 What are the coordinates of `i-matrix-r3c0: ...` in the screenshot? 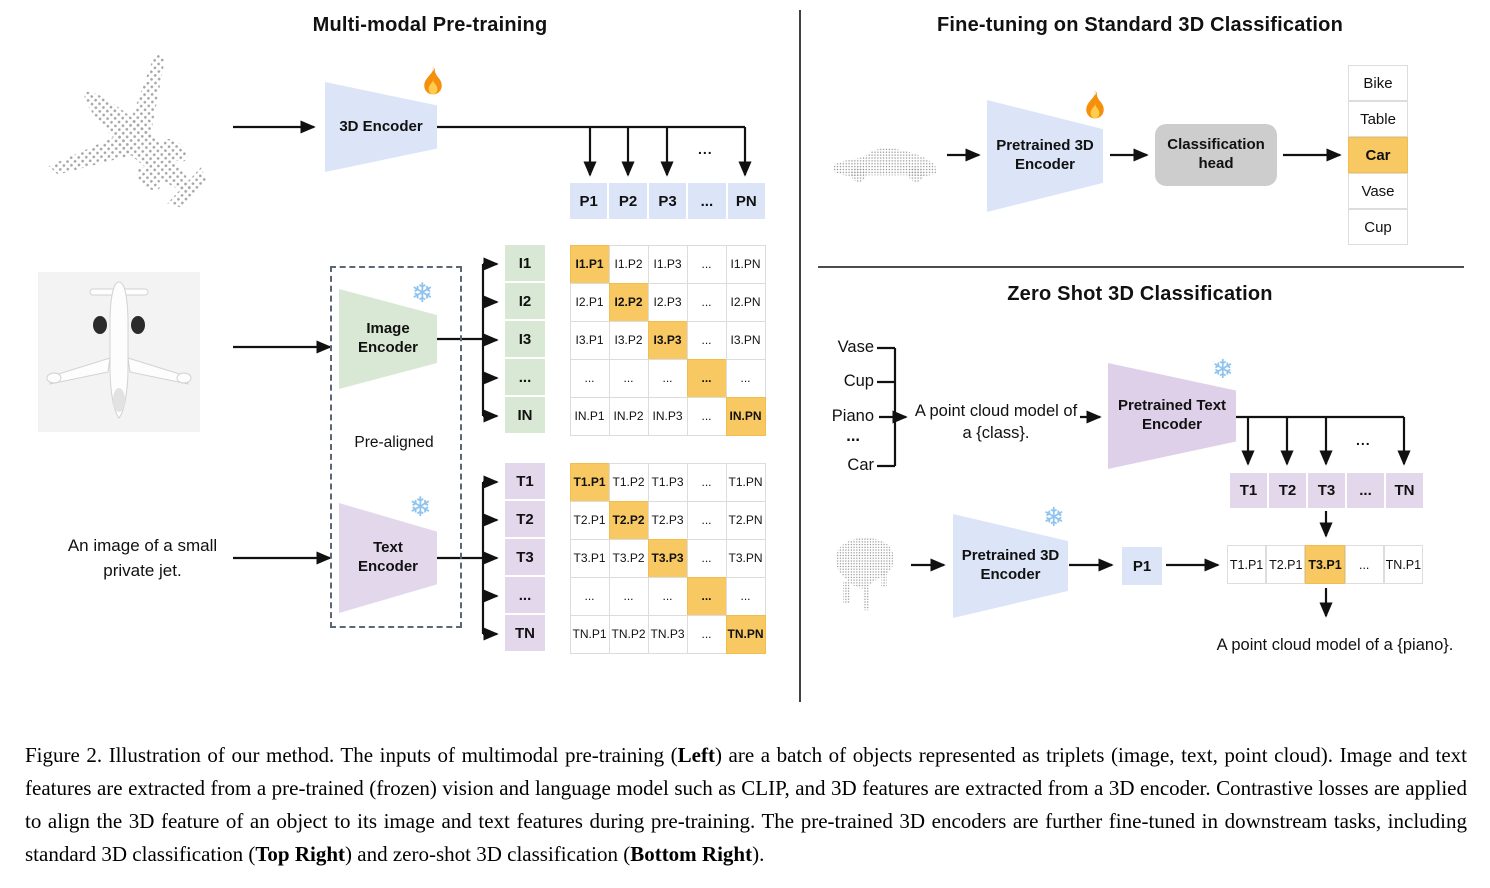 It's located at (589, 378).